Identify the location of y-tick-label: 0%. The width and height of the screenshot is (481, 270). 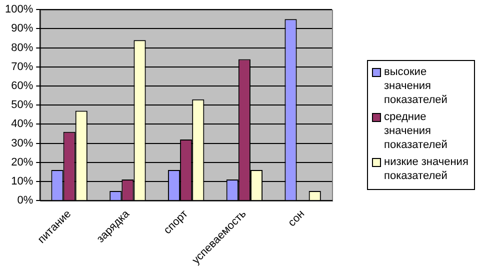
(25, 200).